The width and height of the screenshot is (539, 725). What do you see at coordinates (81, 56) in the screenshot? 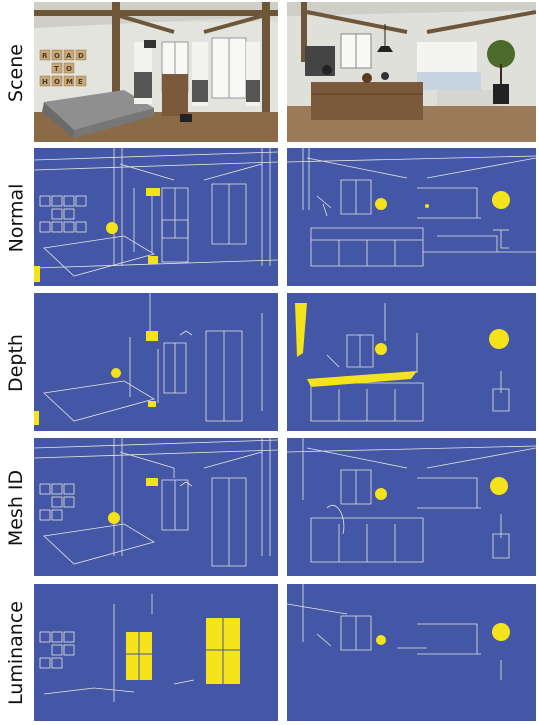
I see `svg-text: D` at bounding box center [81, 56].